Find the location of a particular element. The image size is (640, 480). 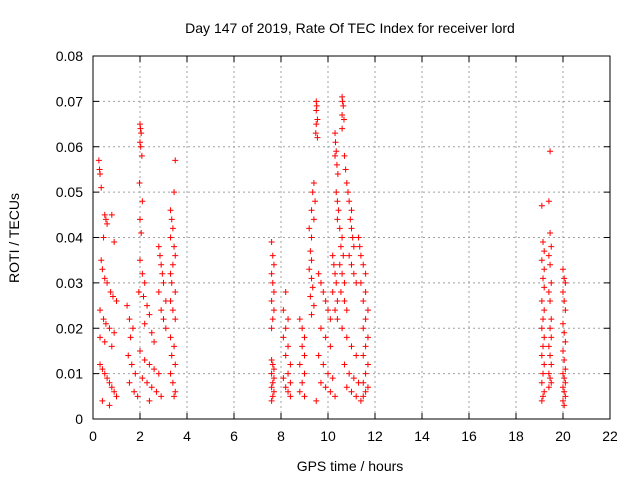

x-tick-label: 8 is located at coordinates (281, 436).